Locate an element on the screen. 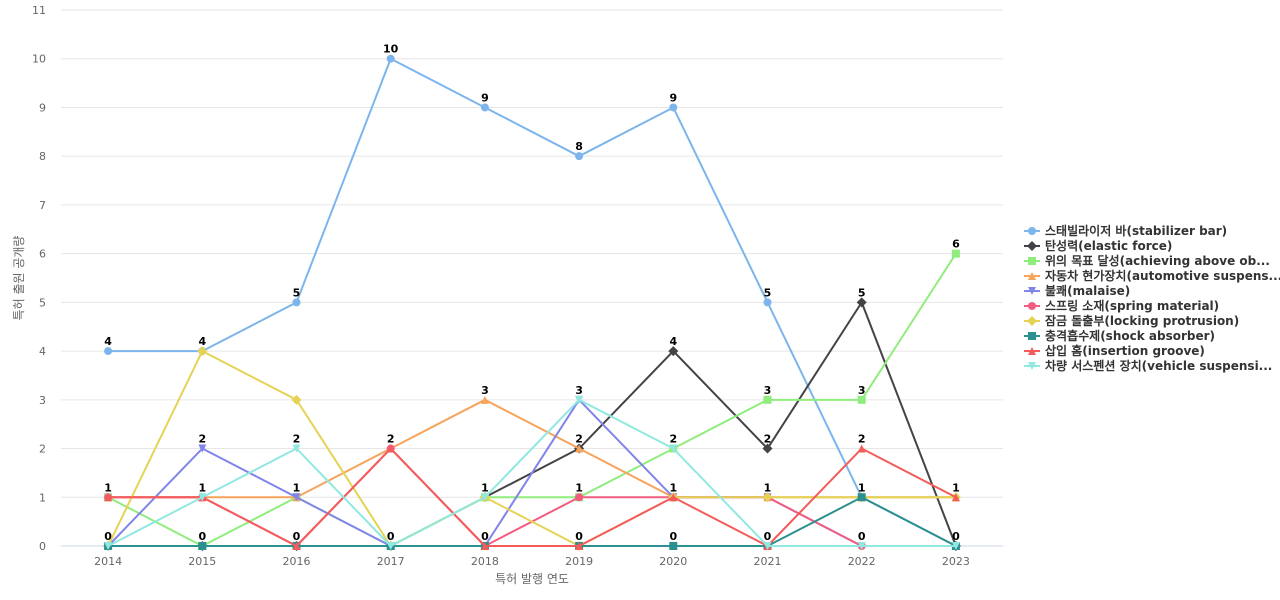  y-tick-label: 11 is located at coordinates (39, 10).